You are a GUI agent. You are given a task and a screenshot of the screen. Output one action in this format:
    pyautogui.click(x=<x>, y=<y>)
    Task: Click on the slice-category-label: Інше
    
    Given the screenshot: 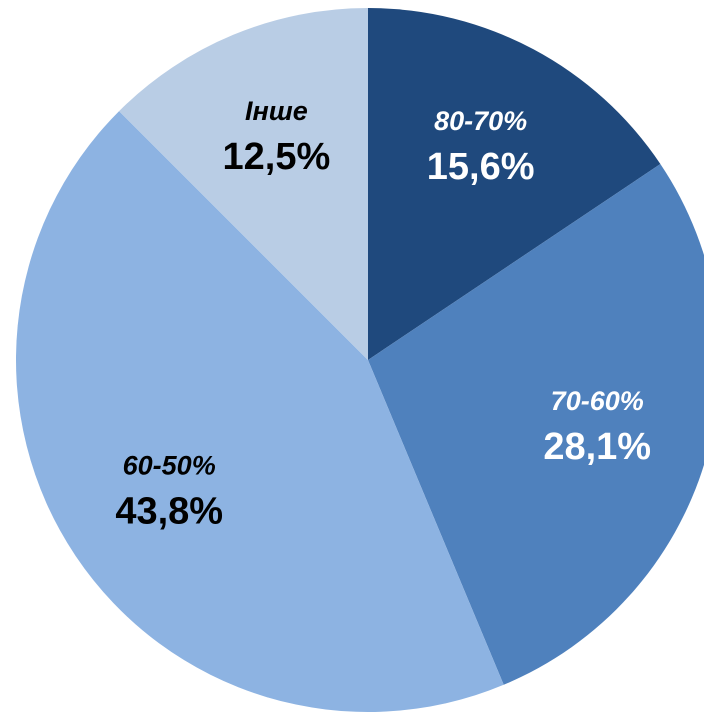 What is the action you would take?
    pyautogui.click(x=276, y=111)
    